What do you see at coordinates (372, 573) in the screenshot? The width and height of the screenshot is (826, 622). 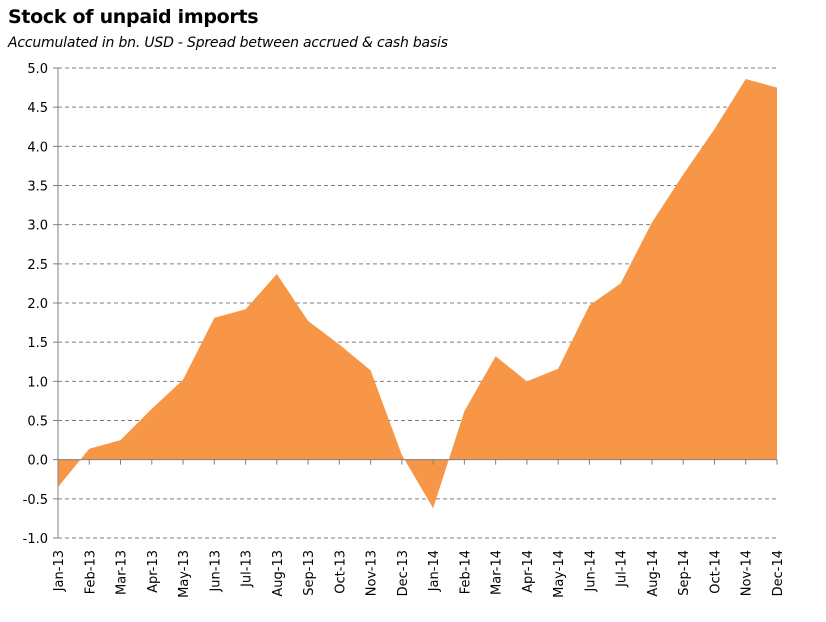 I see `x-tick-label: Nov-13` at bounding box center [372, 573].